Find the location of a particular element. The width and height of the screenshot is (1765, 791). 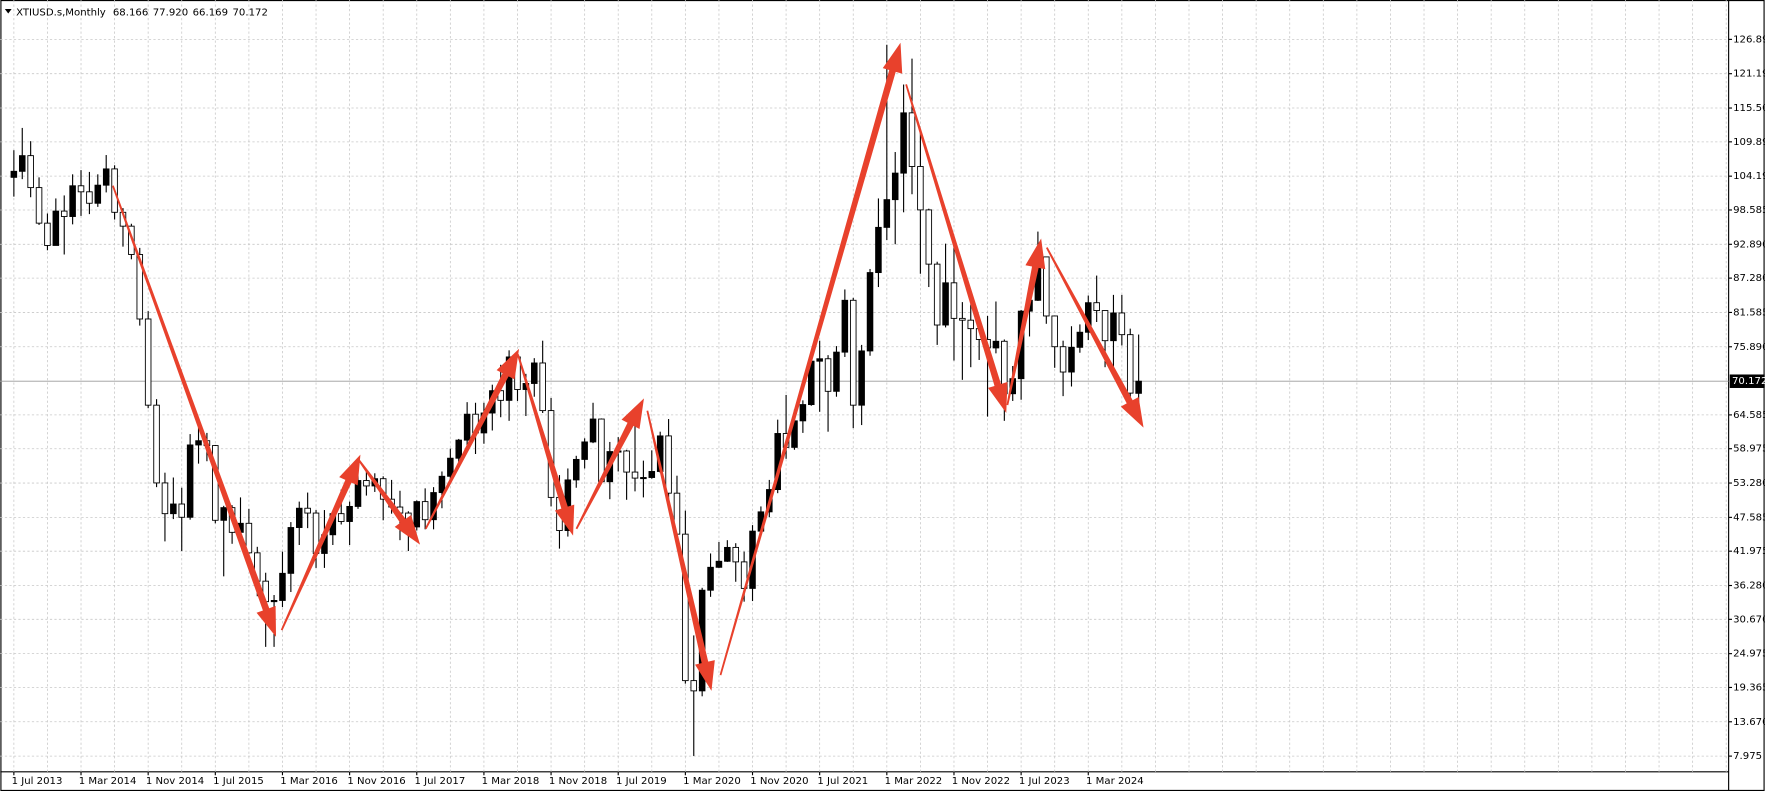

x-tick-label: 1 Nov 2022 is located at coordinates (981, 781).